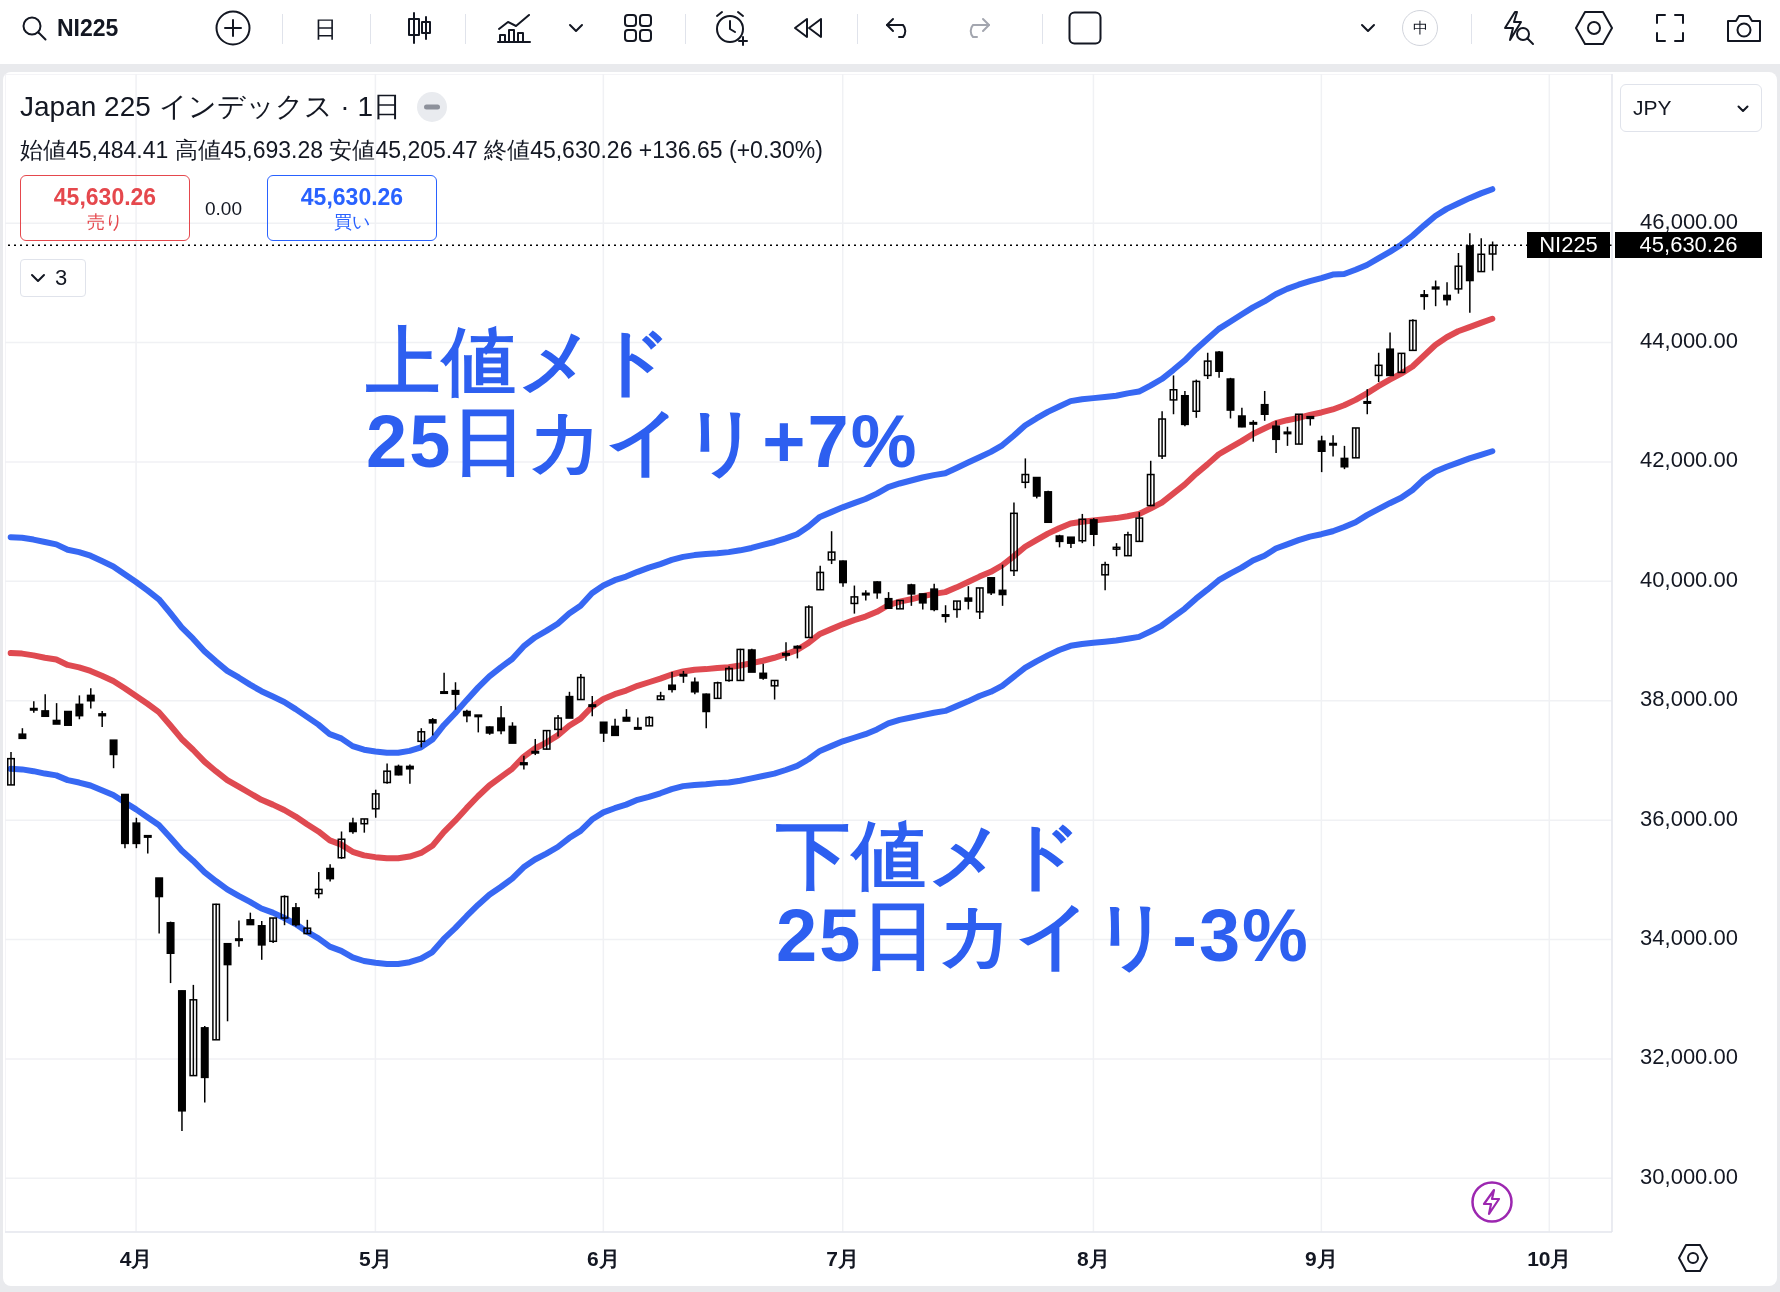  What do you see at coordinates (843, 1258) in the screenshot?
I see `x-tick-label: 7月` at bounding box center [843, 1258].